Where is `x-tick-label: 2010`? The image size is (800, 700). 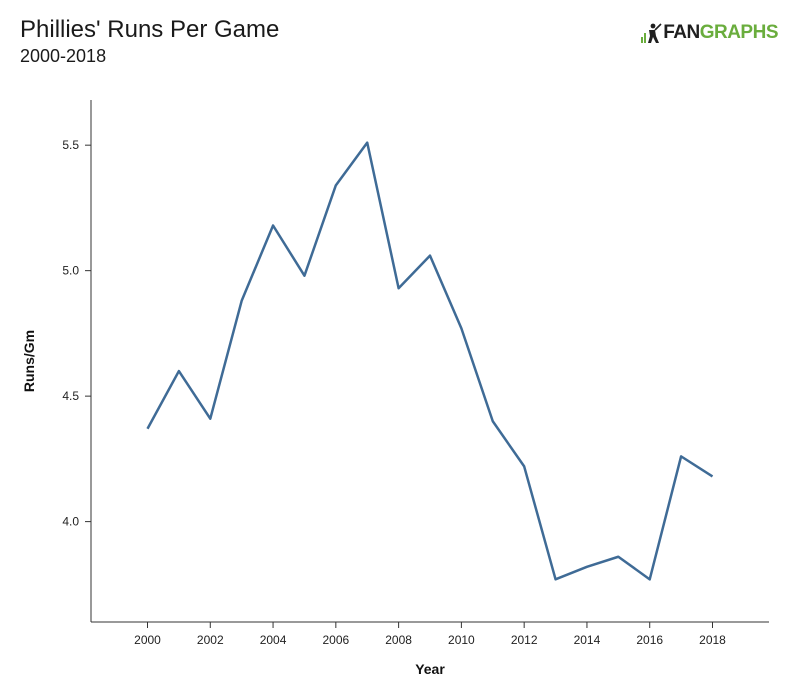
x-tick-label: 2010 is located at coordinates (461, 640).